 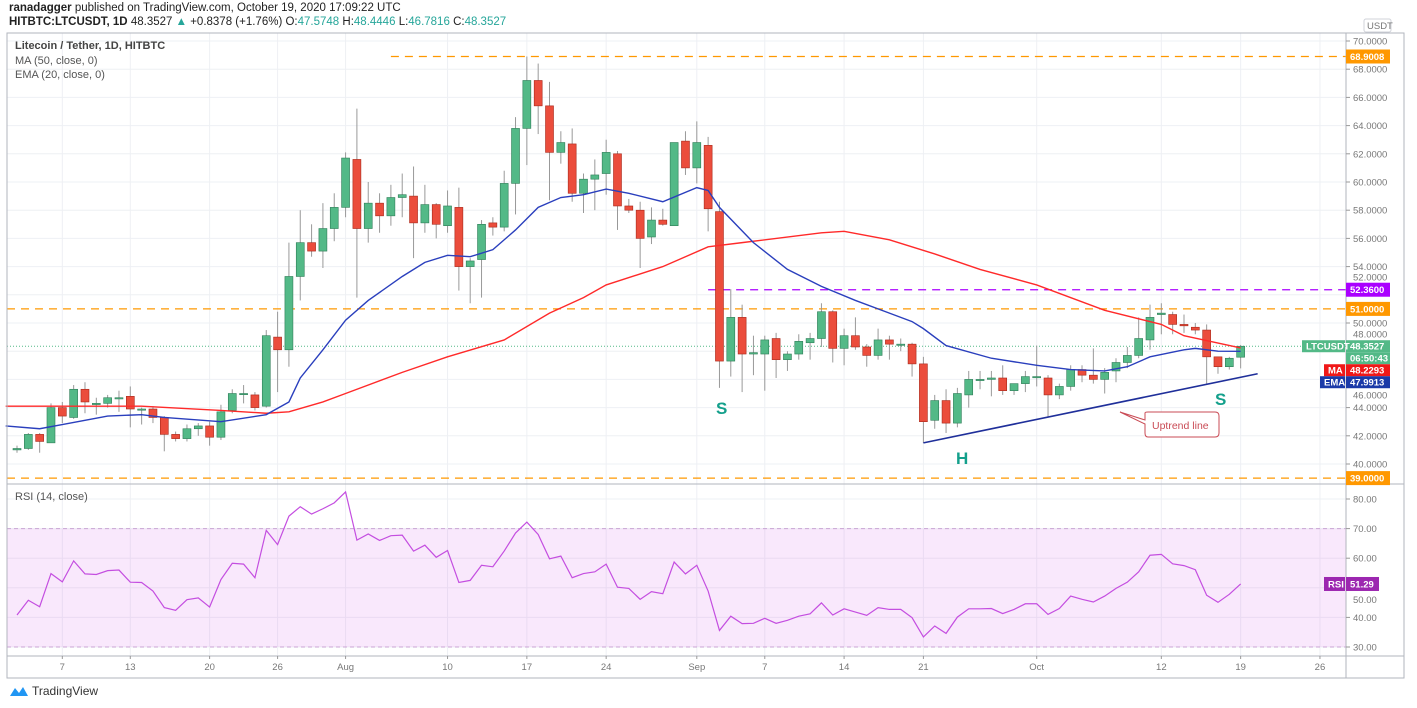 What do you see at coordinates (1334, 370) in the screenshot?
I see `ma-label-tag-bg` at bounding box center [1334, 370].